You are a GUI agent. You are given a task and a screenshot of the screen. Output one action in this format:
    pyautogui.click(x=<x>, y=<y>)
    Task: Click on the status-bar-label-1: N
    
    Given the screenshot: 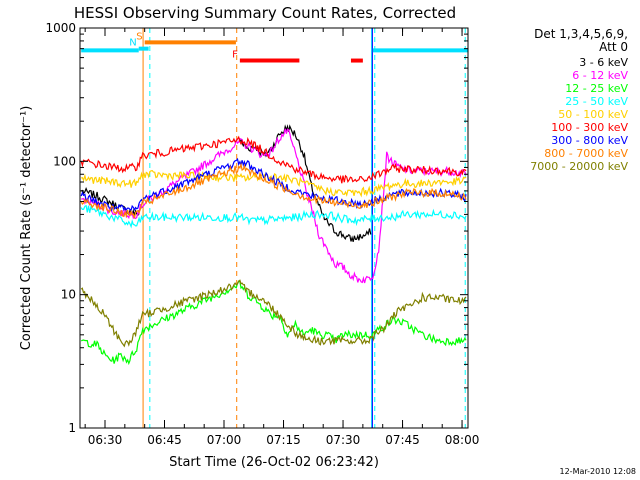 What is the action you would take?
    pyautogui.click(x=132, y=43)
    